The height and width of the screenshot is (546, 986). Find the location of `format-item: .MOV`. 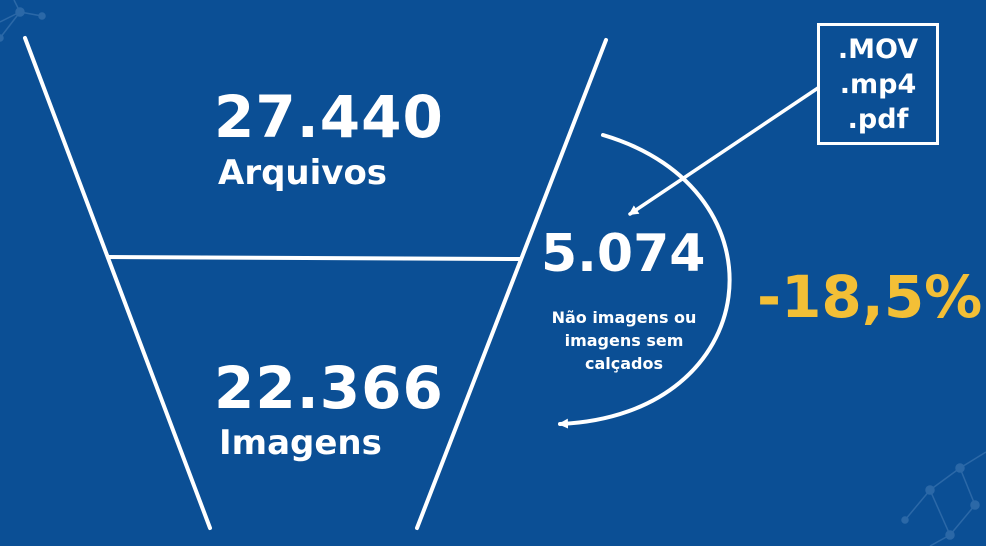

format-item: .MOV is located at coordinates (878, 49).